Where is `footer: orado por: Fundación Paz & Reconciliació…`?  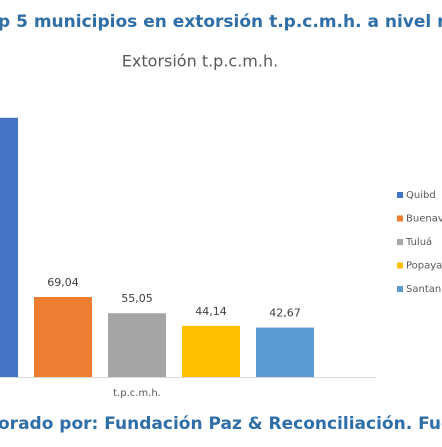
footer: orado por: Fundación Paz & Reconciliació… is located at coordinates (221, 424).